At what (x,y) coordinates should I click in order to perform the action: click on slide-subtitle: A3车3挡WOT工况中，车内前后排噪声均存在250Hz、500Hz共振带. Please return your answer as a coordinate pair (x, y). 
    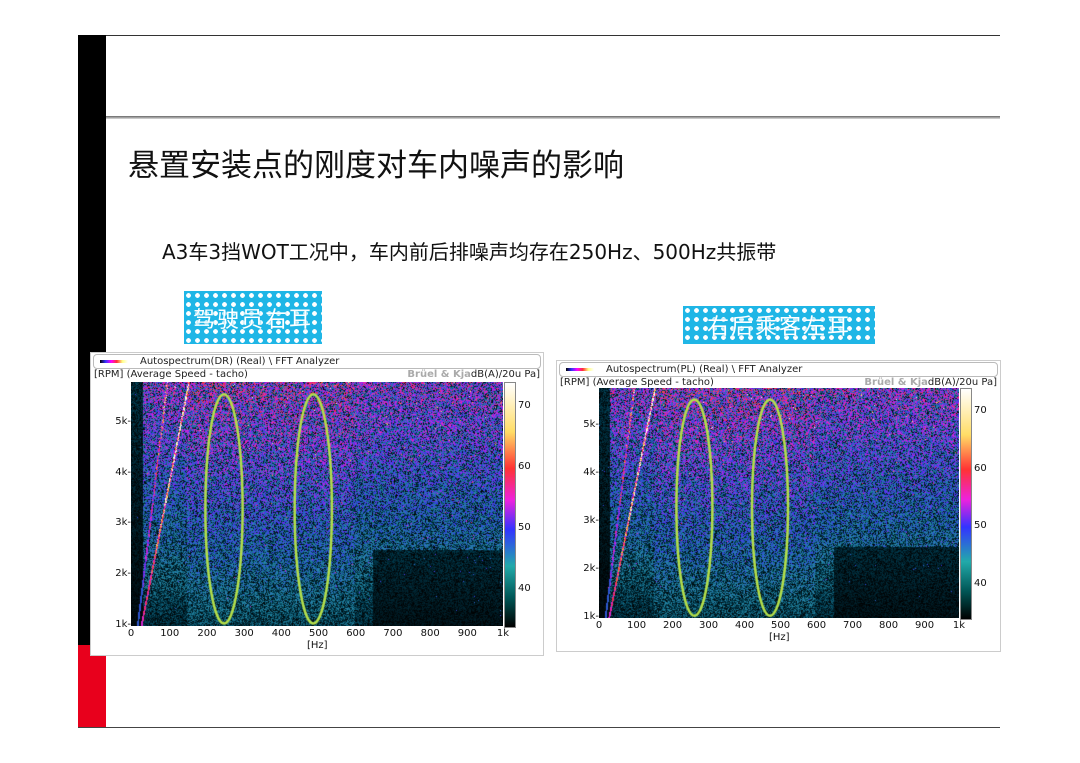
    Looking at the image, I should click on (469, 252).